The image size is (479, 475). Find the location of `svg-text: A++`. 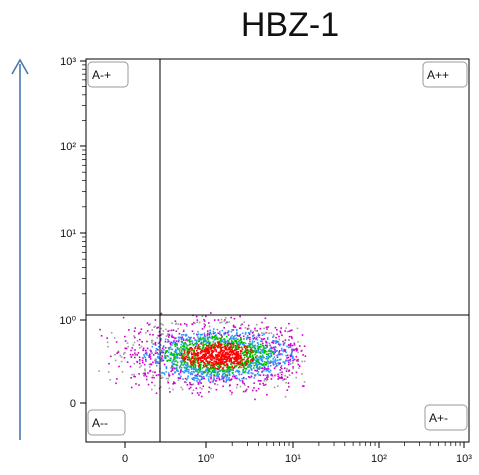

svg-text: A++ is located at coordinates (438, 75).